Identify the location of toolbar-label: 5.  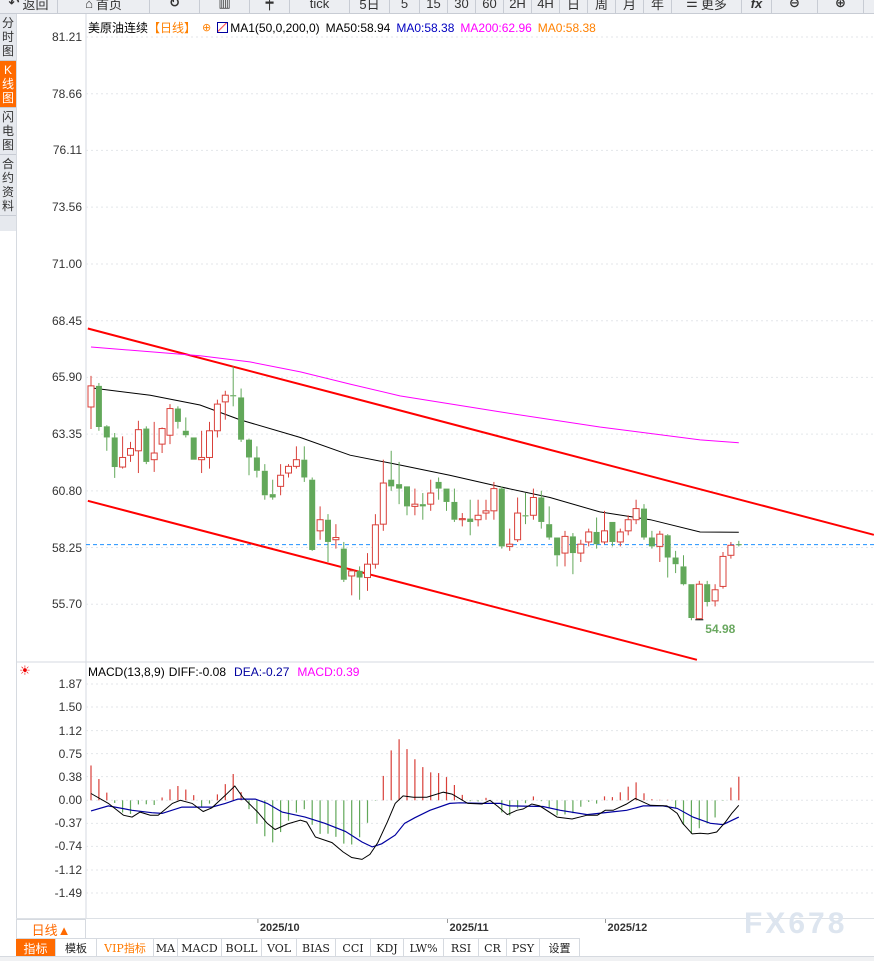
(404, 5).